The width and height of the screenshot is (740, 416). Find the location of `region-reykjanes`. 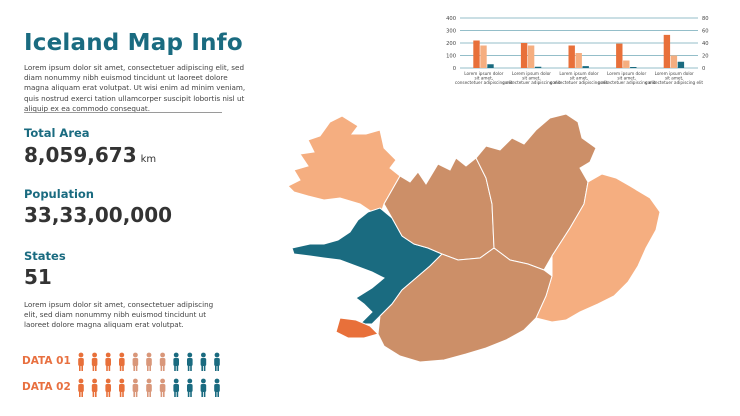

region-reykjanes is located at coordinates (357, 328).